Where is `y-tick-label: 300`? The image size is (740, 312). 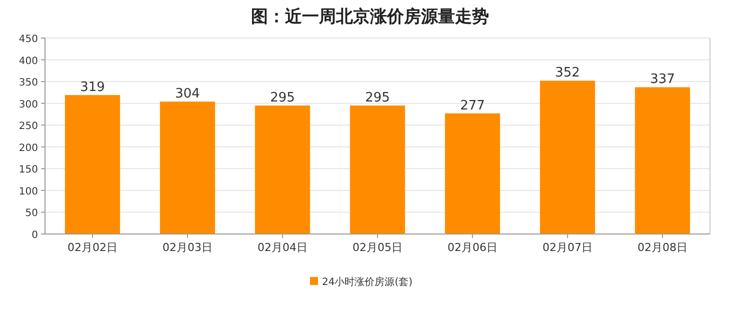 y-tick-label: 300 is located at coordinates (28, 104).